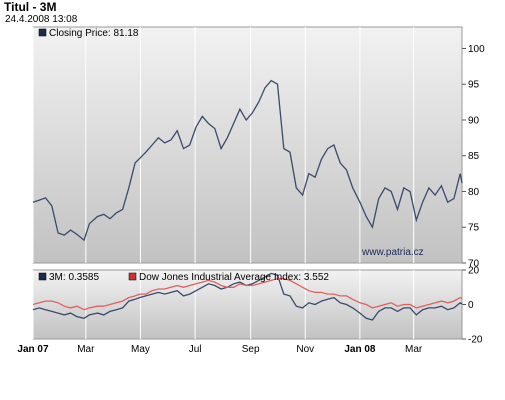 This screenshot has height=400, width=505. Describe the element at coordinates (474, 264) in the screenshot. I see `y-tick-label: 70` at that location.